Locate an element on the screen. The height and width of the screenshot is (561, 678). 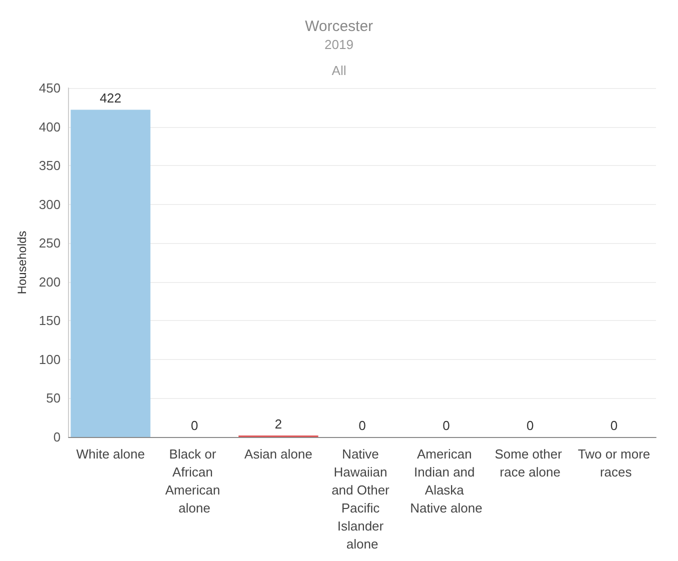
x-tick-label: Asian alone is located at coordinates (278, 454).